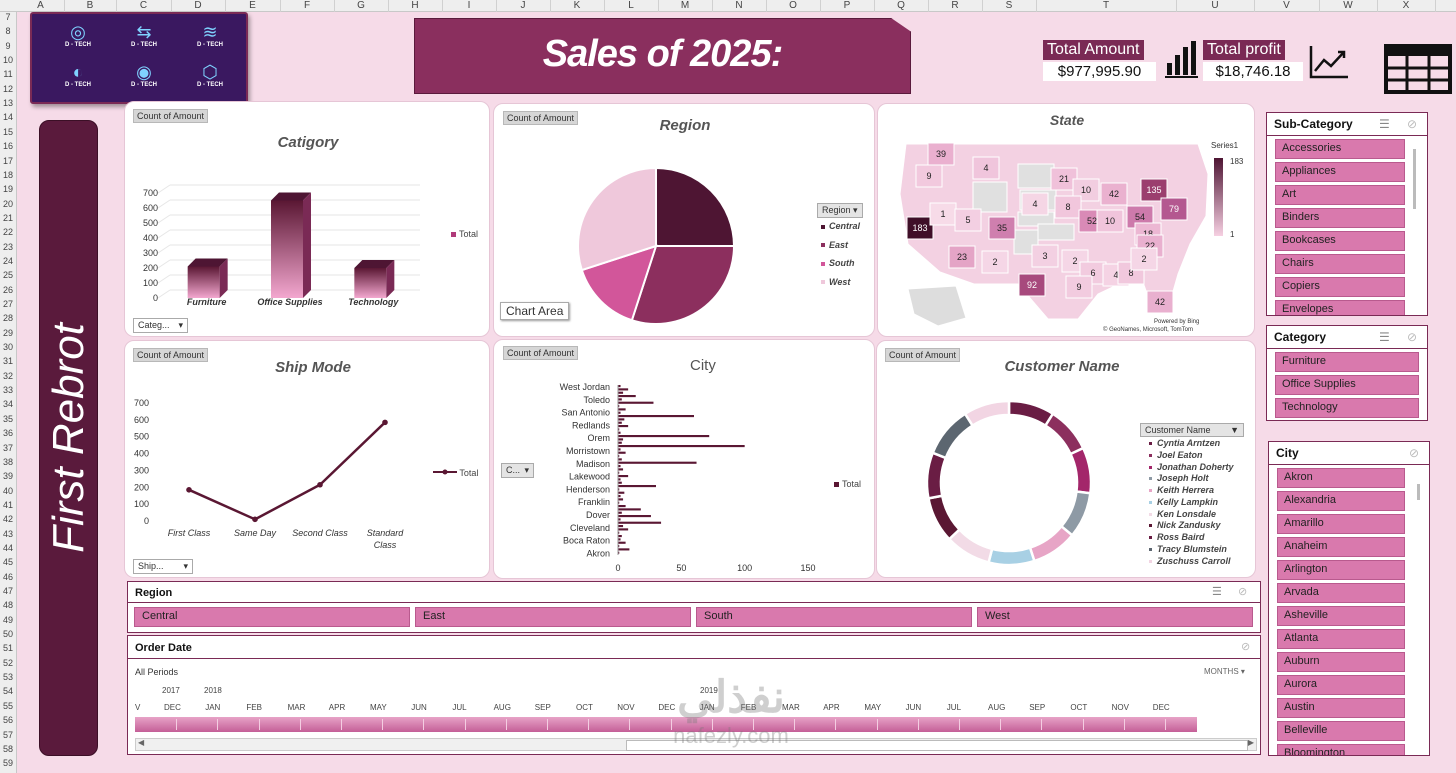 The image size is (1456, 773). Describe the element at coordinates (296, 707) in the screenshot. I see `timeline-month-label: MAR` at that location.